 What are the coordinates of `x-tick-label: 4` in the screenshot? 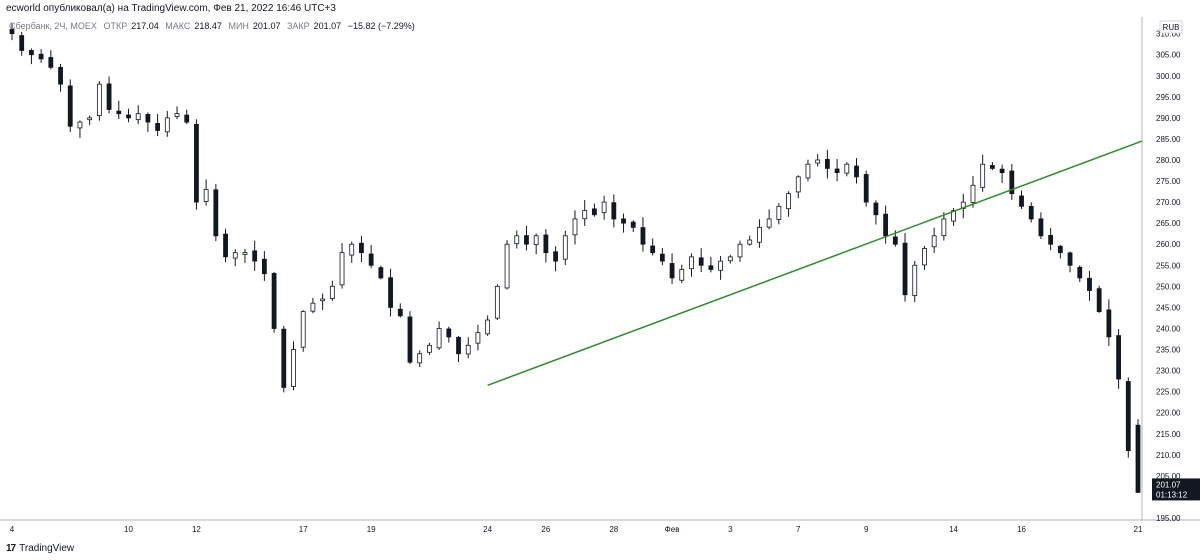 It's located at (12, 529).